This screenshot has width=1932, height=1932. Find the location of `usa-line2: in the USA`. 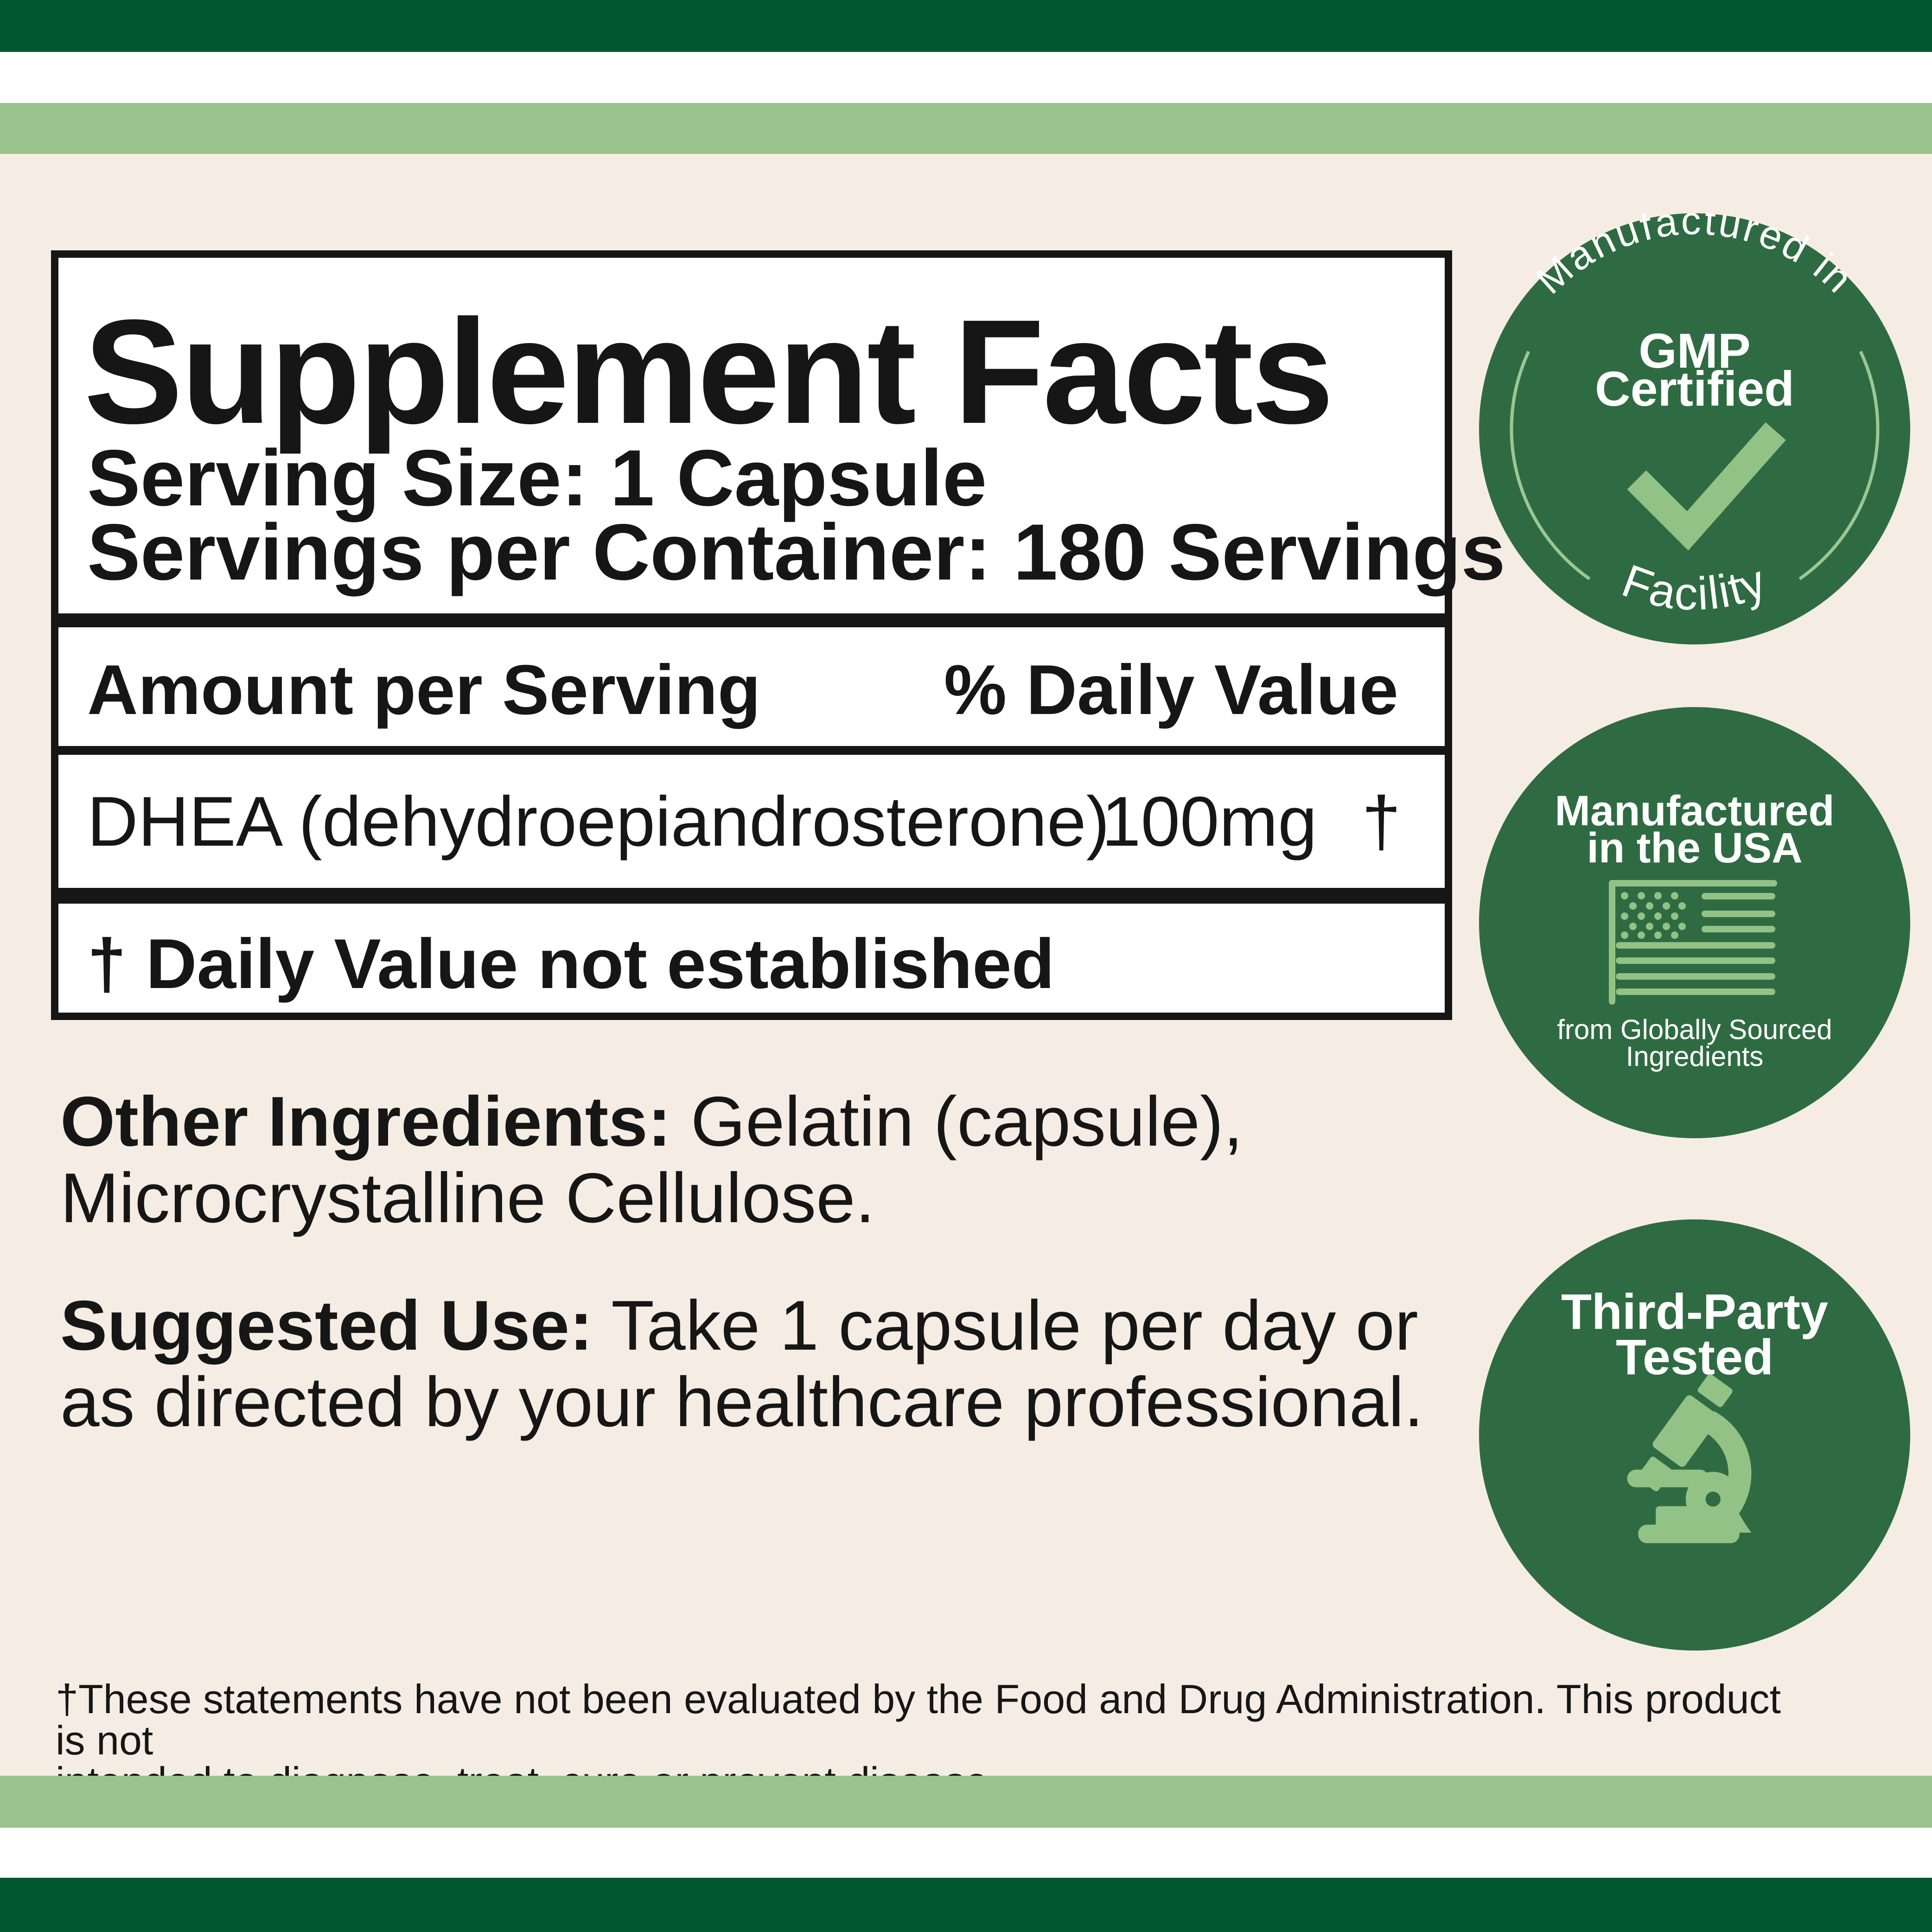

usa-line2: in the USA is located at coordinates (1694, 848).